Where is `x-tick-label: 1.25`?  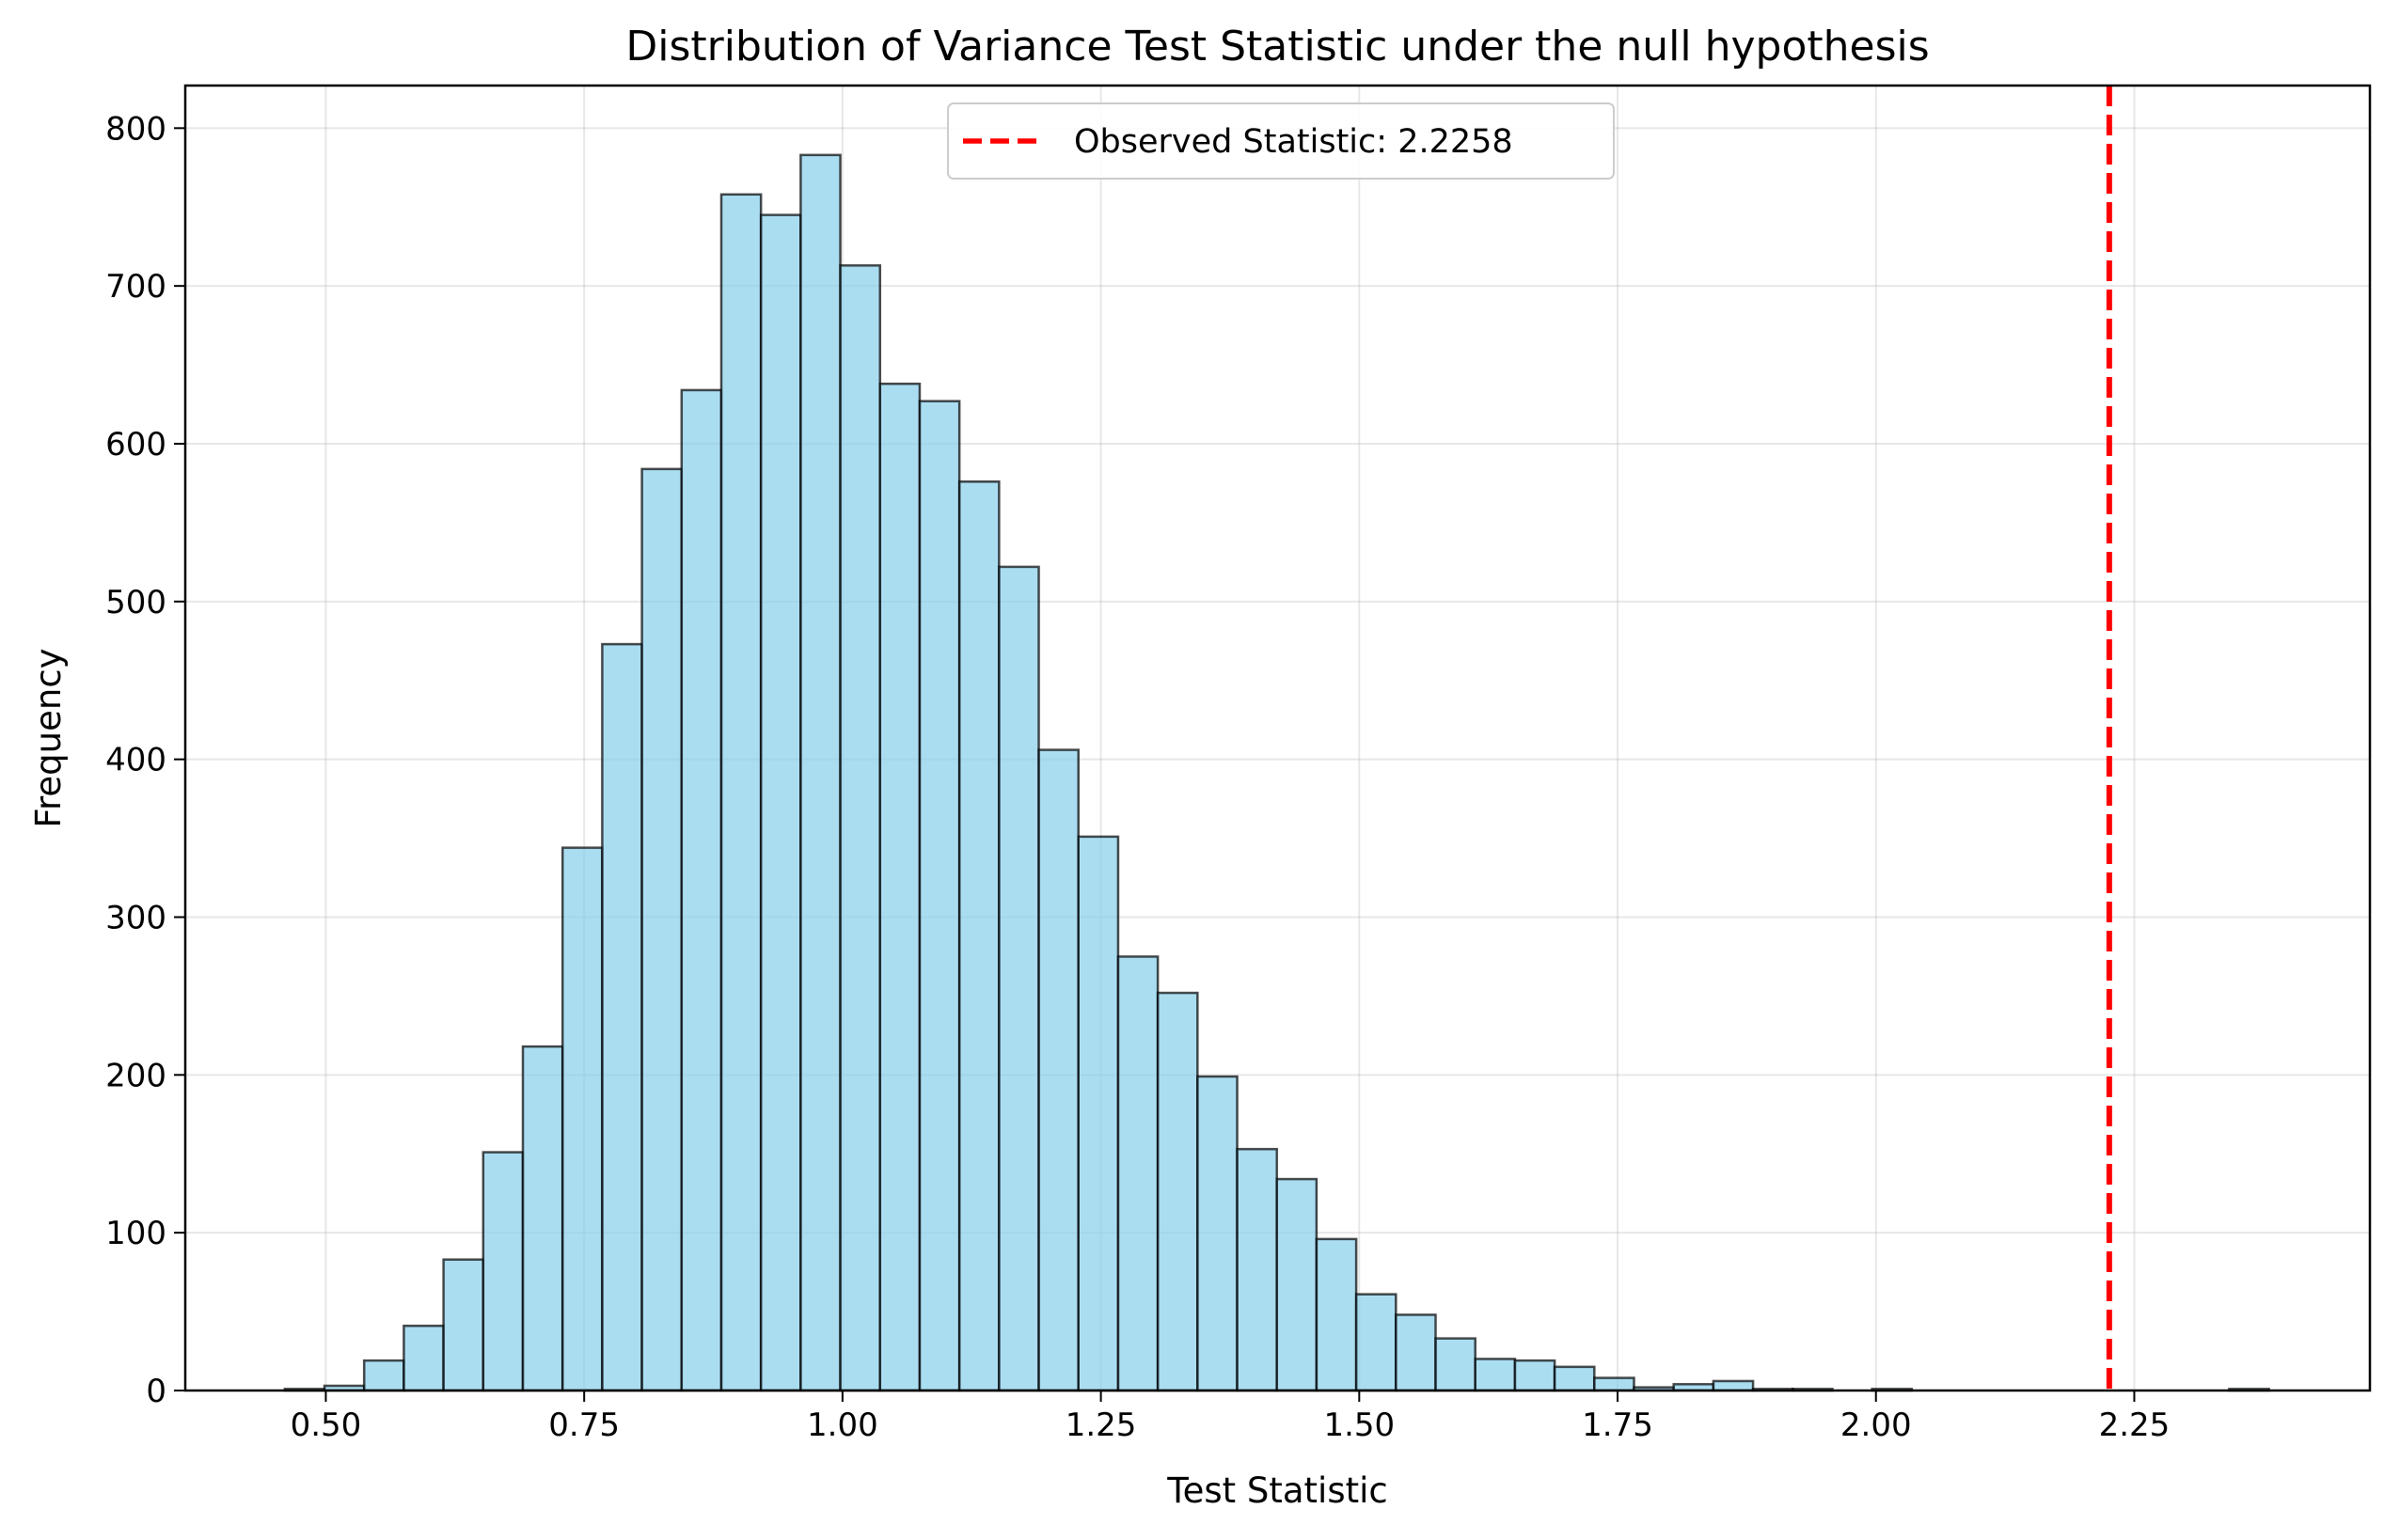
x-tick-label: 1.25 is located at coordinates (1101, 1425).